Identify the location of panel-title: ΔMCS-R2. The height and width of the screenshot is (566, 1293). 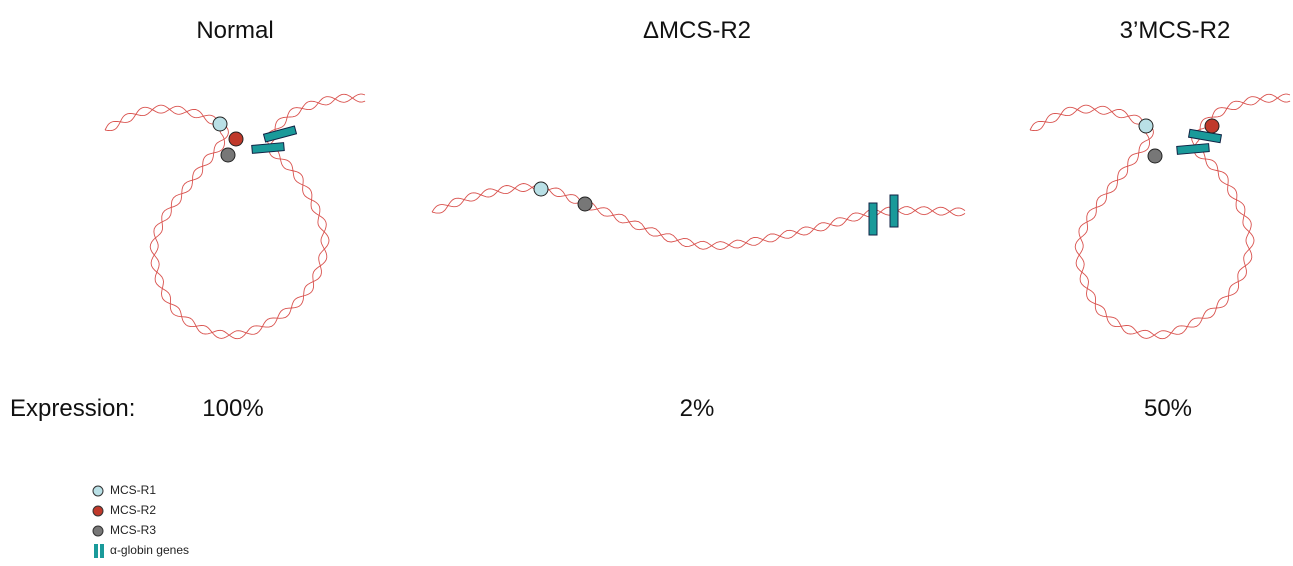
(697, 30).